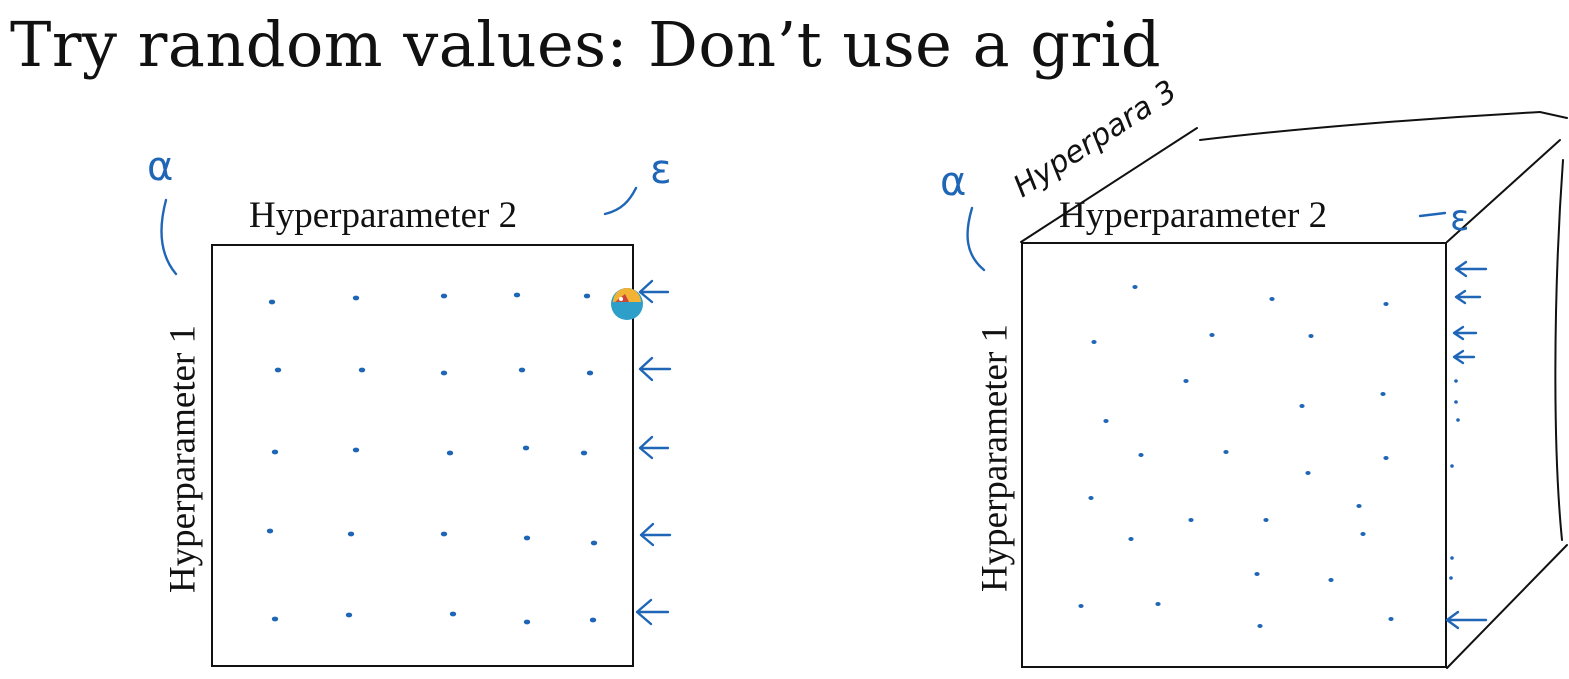  What do you see at coordinates (1193, 215) in the screenshot?
I see `right-x-axis-label: Hyperparameter 2` at bounding box center [1193, 215].